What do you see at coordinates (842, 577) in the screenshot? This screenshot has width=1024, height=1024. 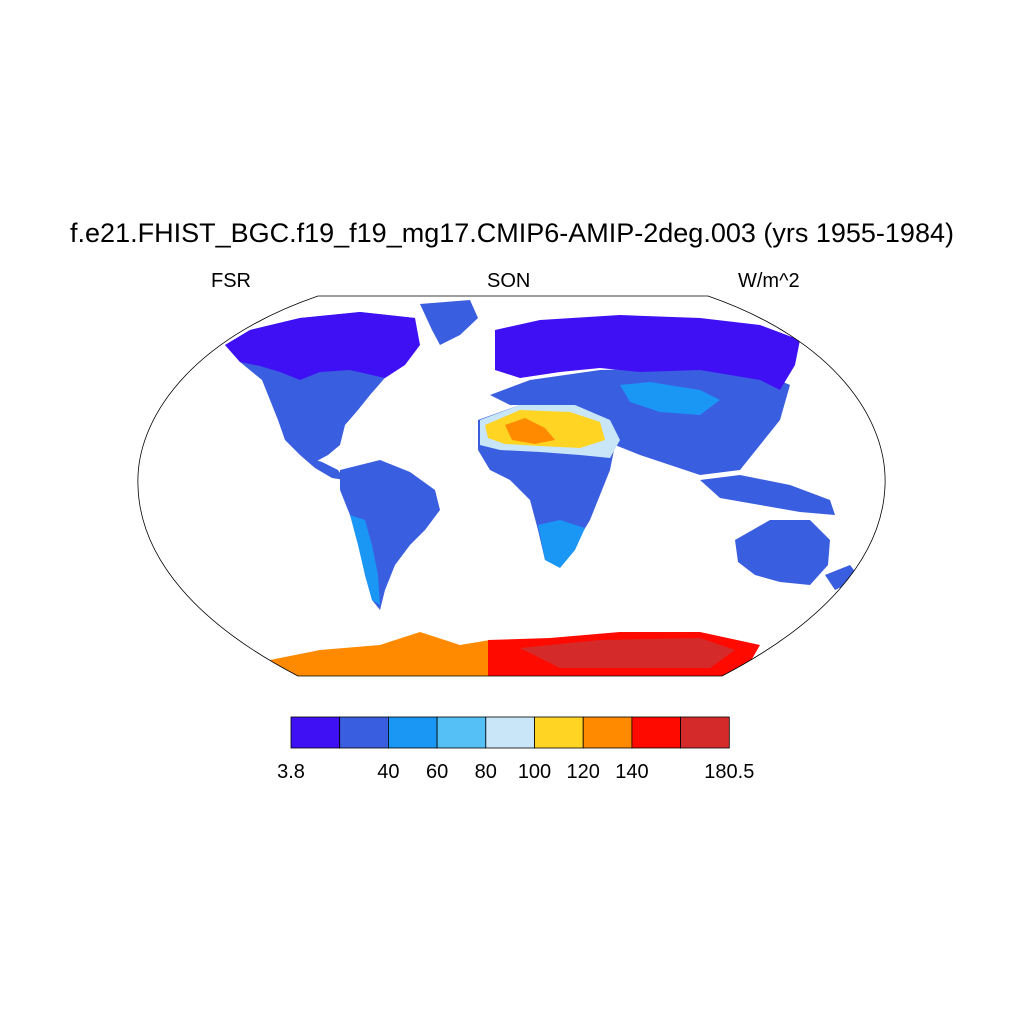 I see `new-zealand-region` at bounding box center [842, 577].